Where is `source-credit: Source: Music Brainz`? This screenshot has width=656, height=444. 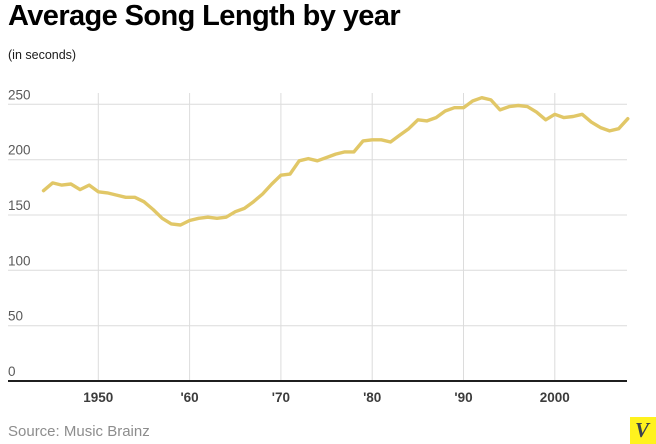 source-credit: Source: Music Brainz is located at coordinates (79, 431).